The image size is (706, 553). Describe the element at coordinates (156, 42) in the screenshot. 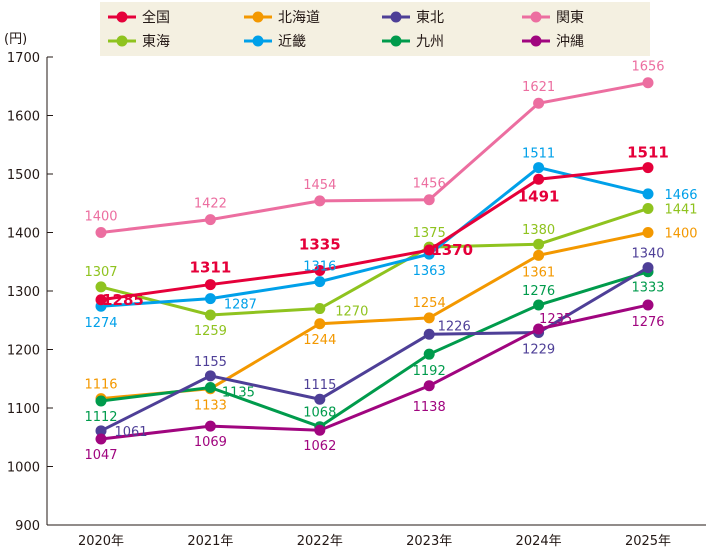

I see `legend-label: 東海` at that location.